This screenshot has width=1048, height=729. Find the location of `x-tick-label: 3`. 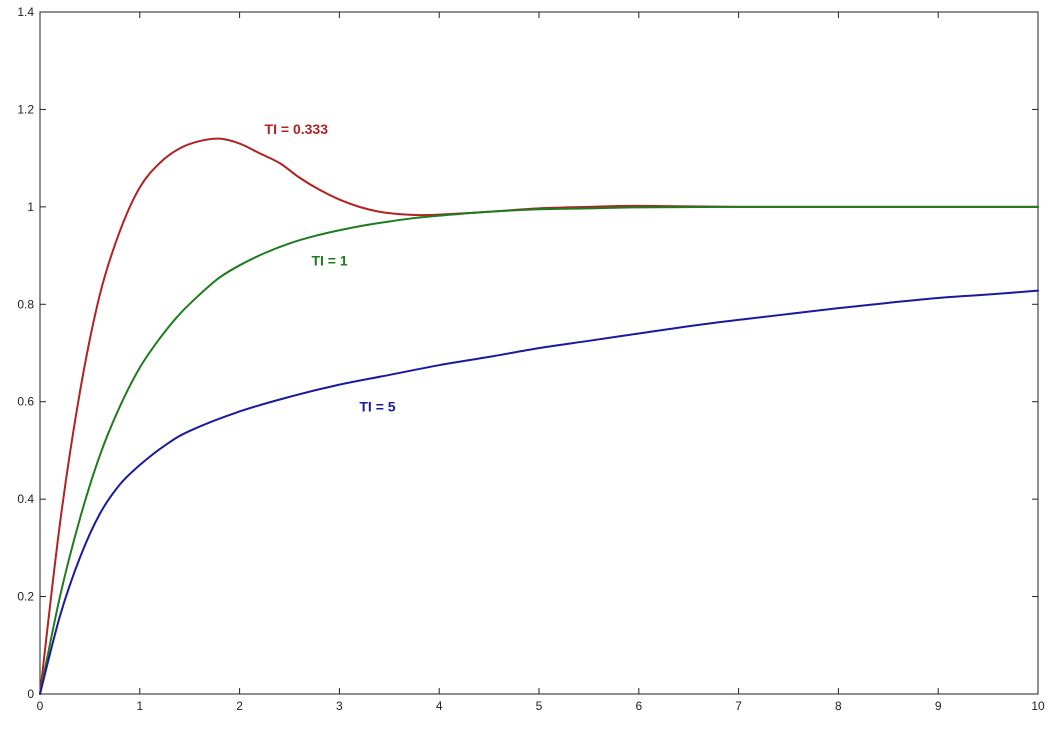

x-tick-label: 3 is located at coordinates (339, 706).